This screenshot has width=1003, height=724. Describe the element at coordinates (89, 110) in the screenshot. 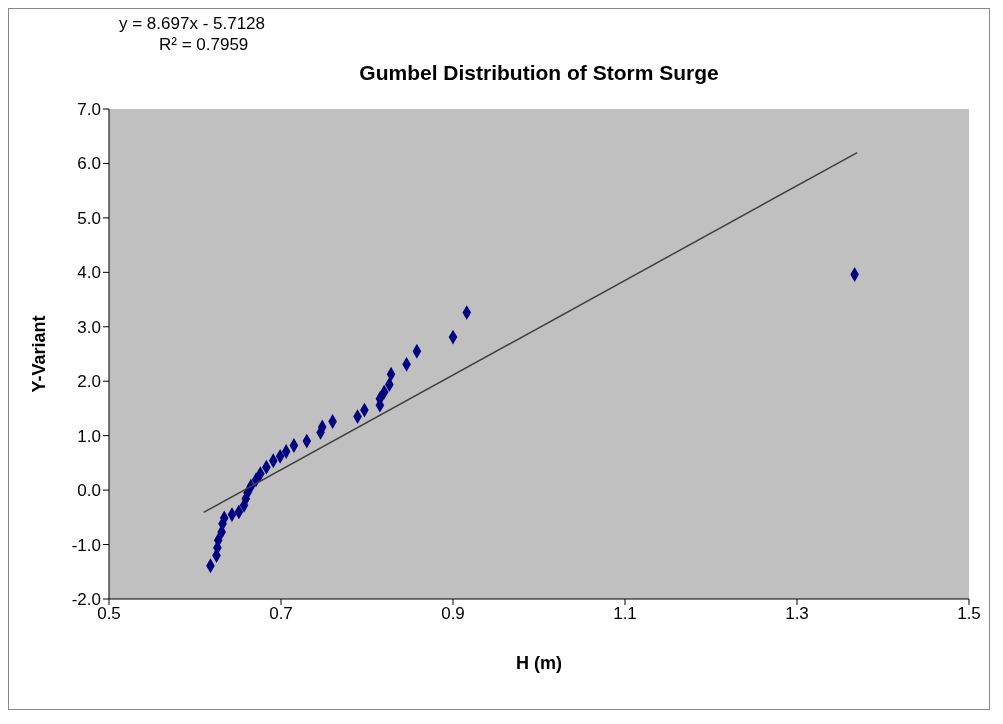

I see `y-tick-label: 7.0` at that location.